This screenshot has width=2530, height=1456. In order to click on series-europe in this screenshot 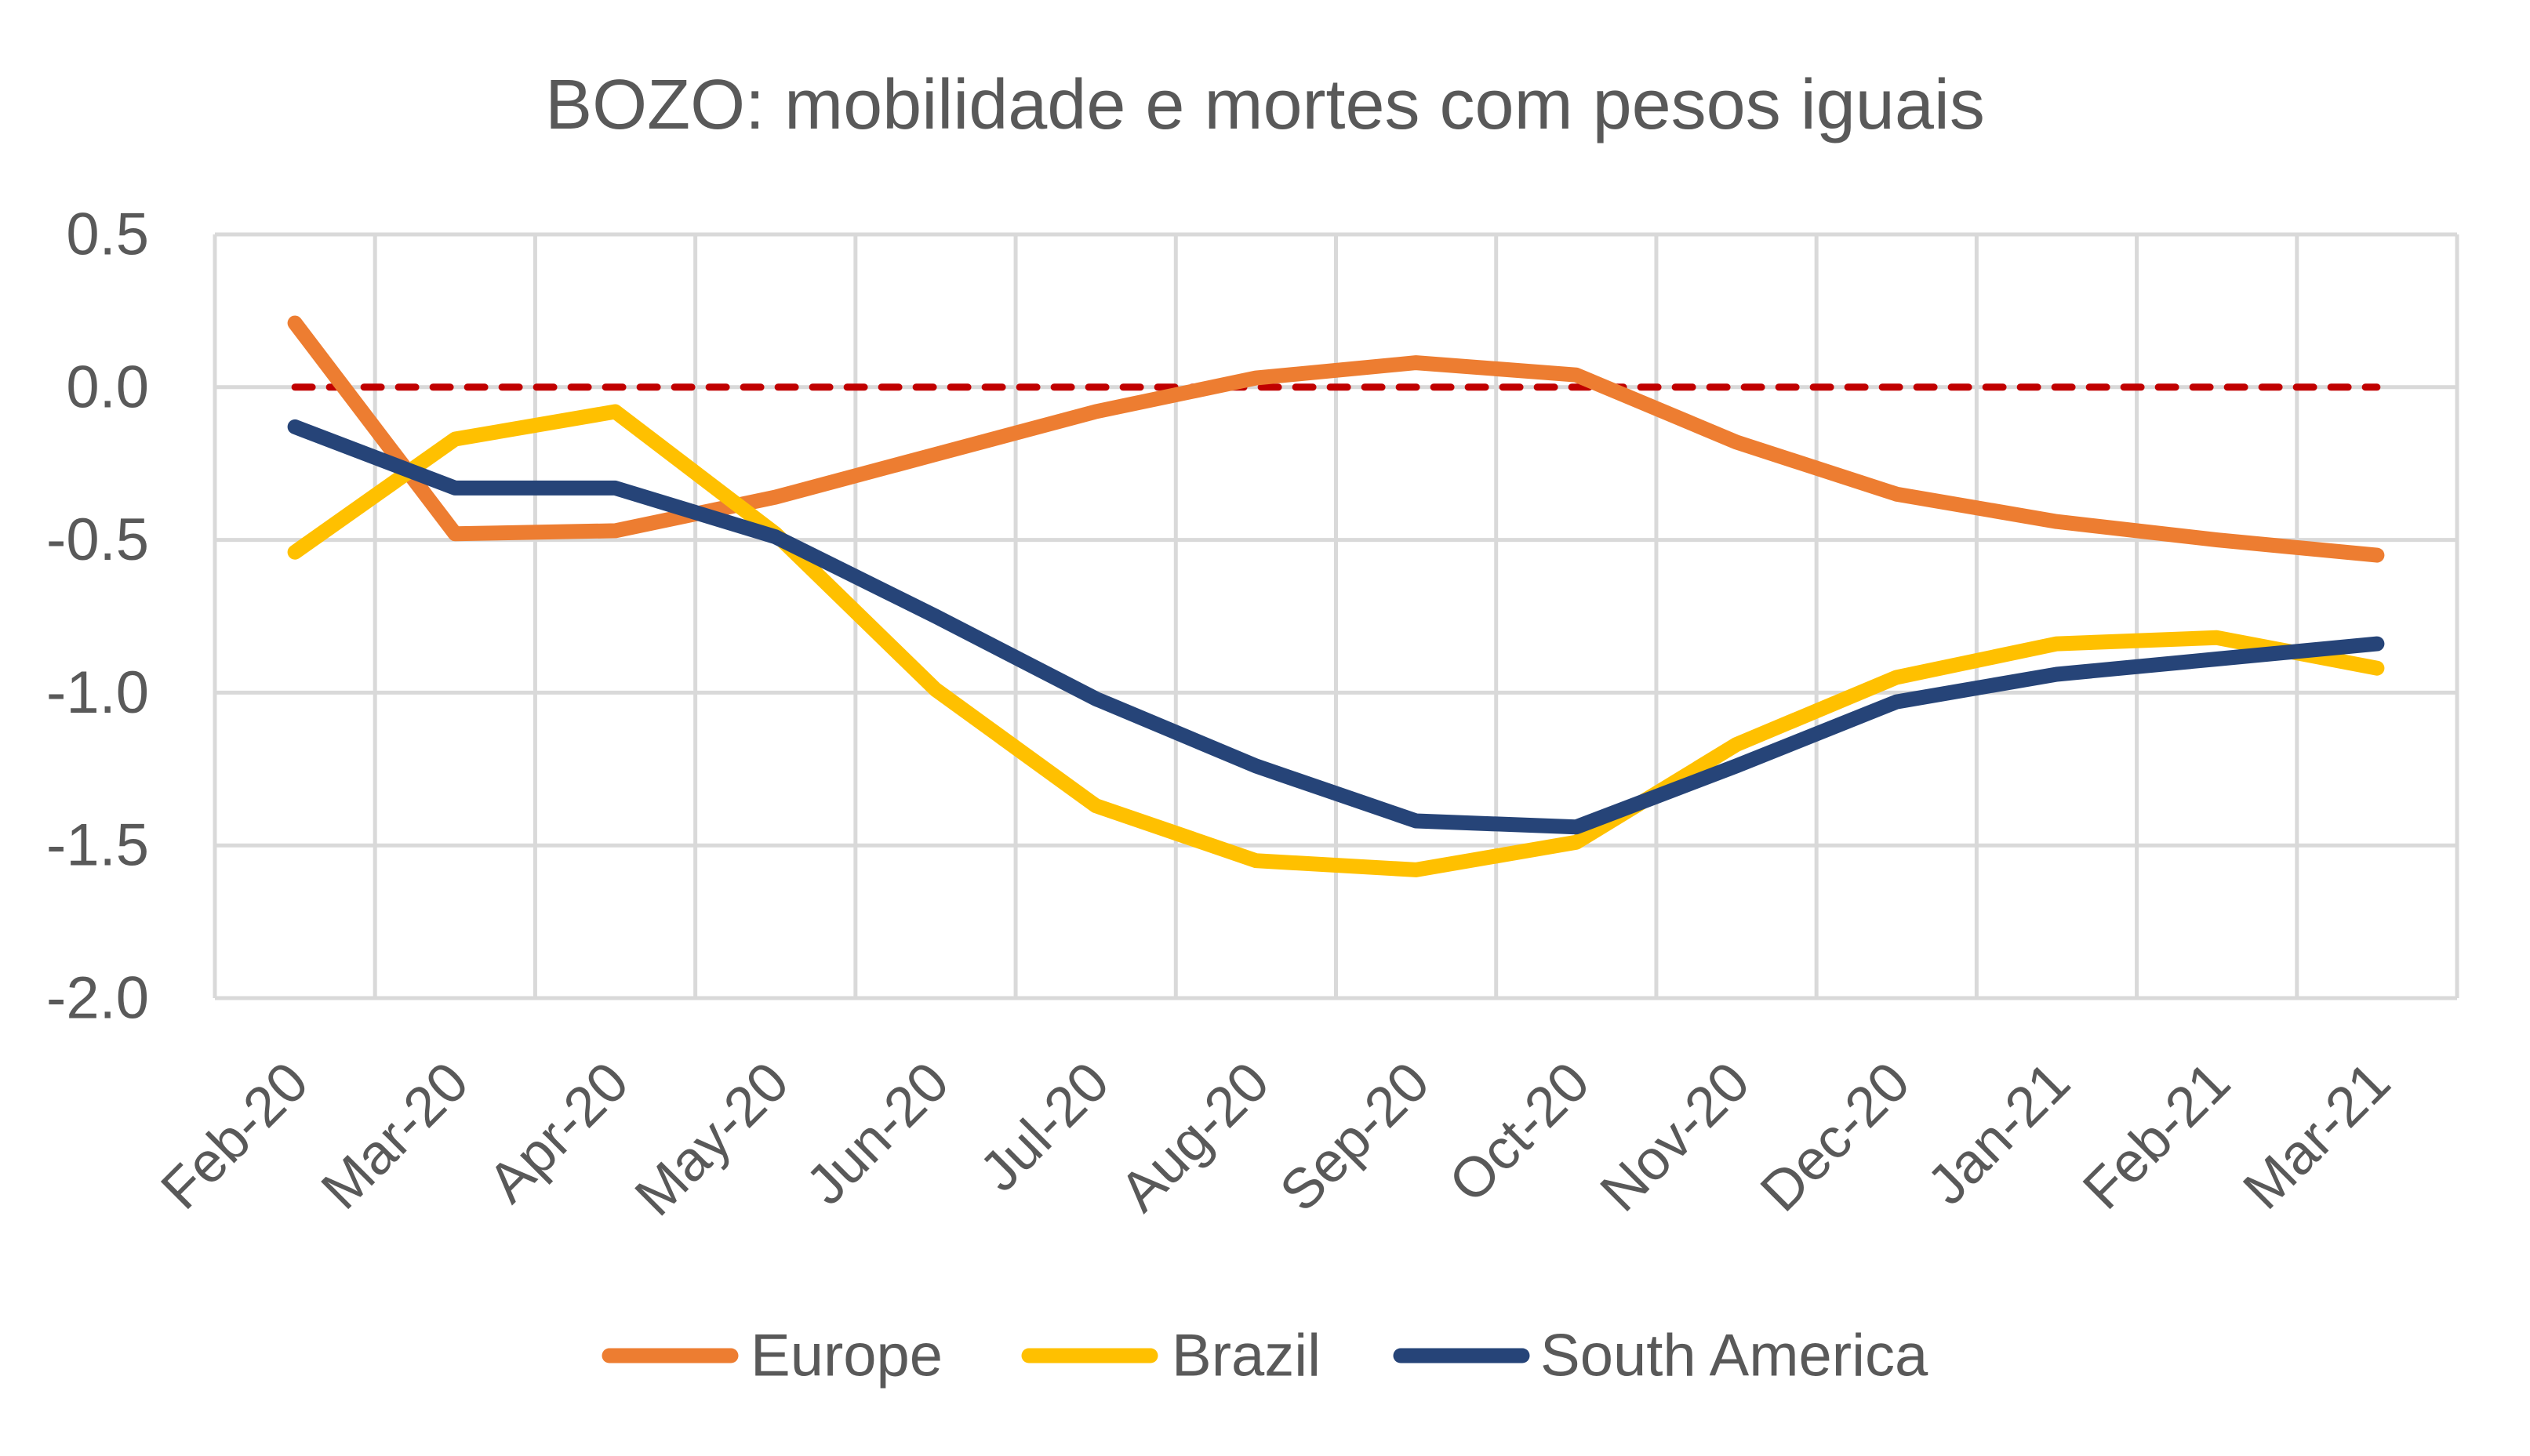, I will do `click(1336, 439)`.